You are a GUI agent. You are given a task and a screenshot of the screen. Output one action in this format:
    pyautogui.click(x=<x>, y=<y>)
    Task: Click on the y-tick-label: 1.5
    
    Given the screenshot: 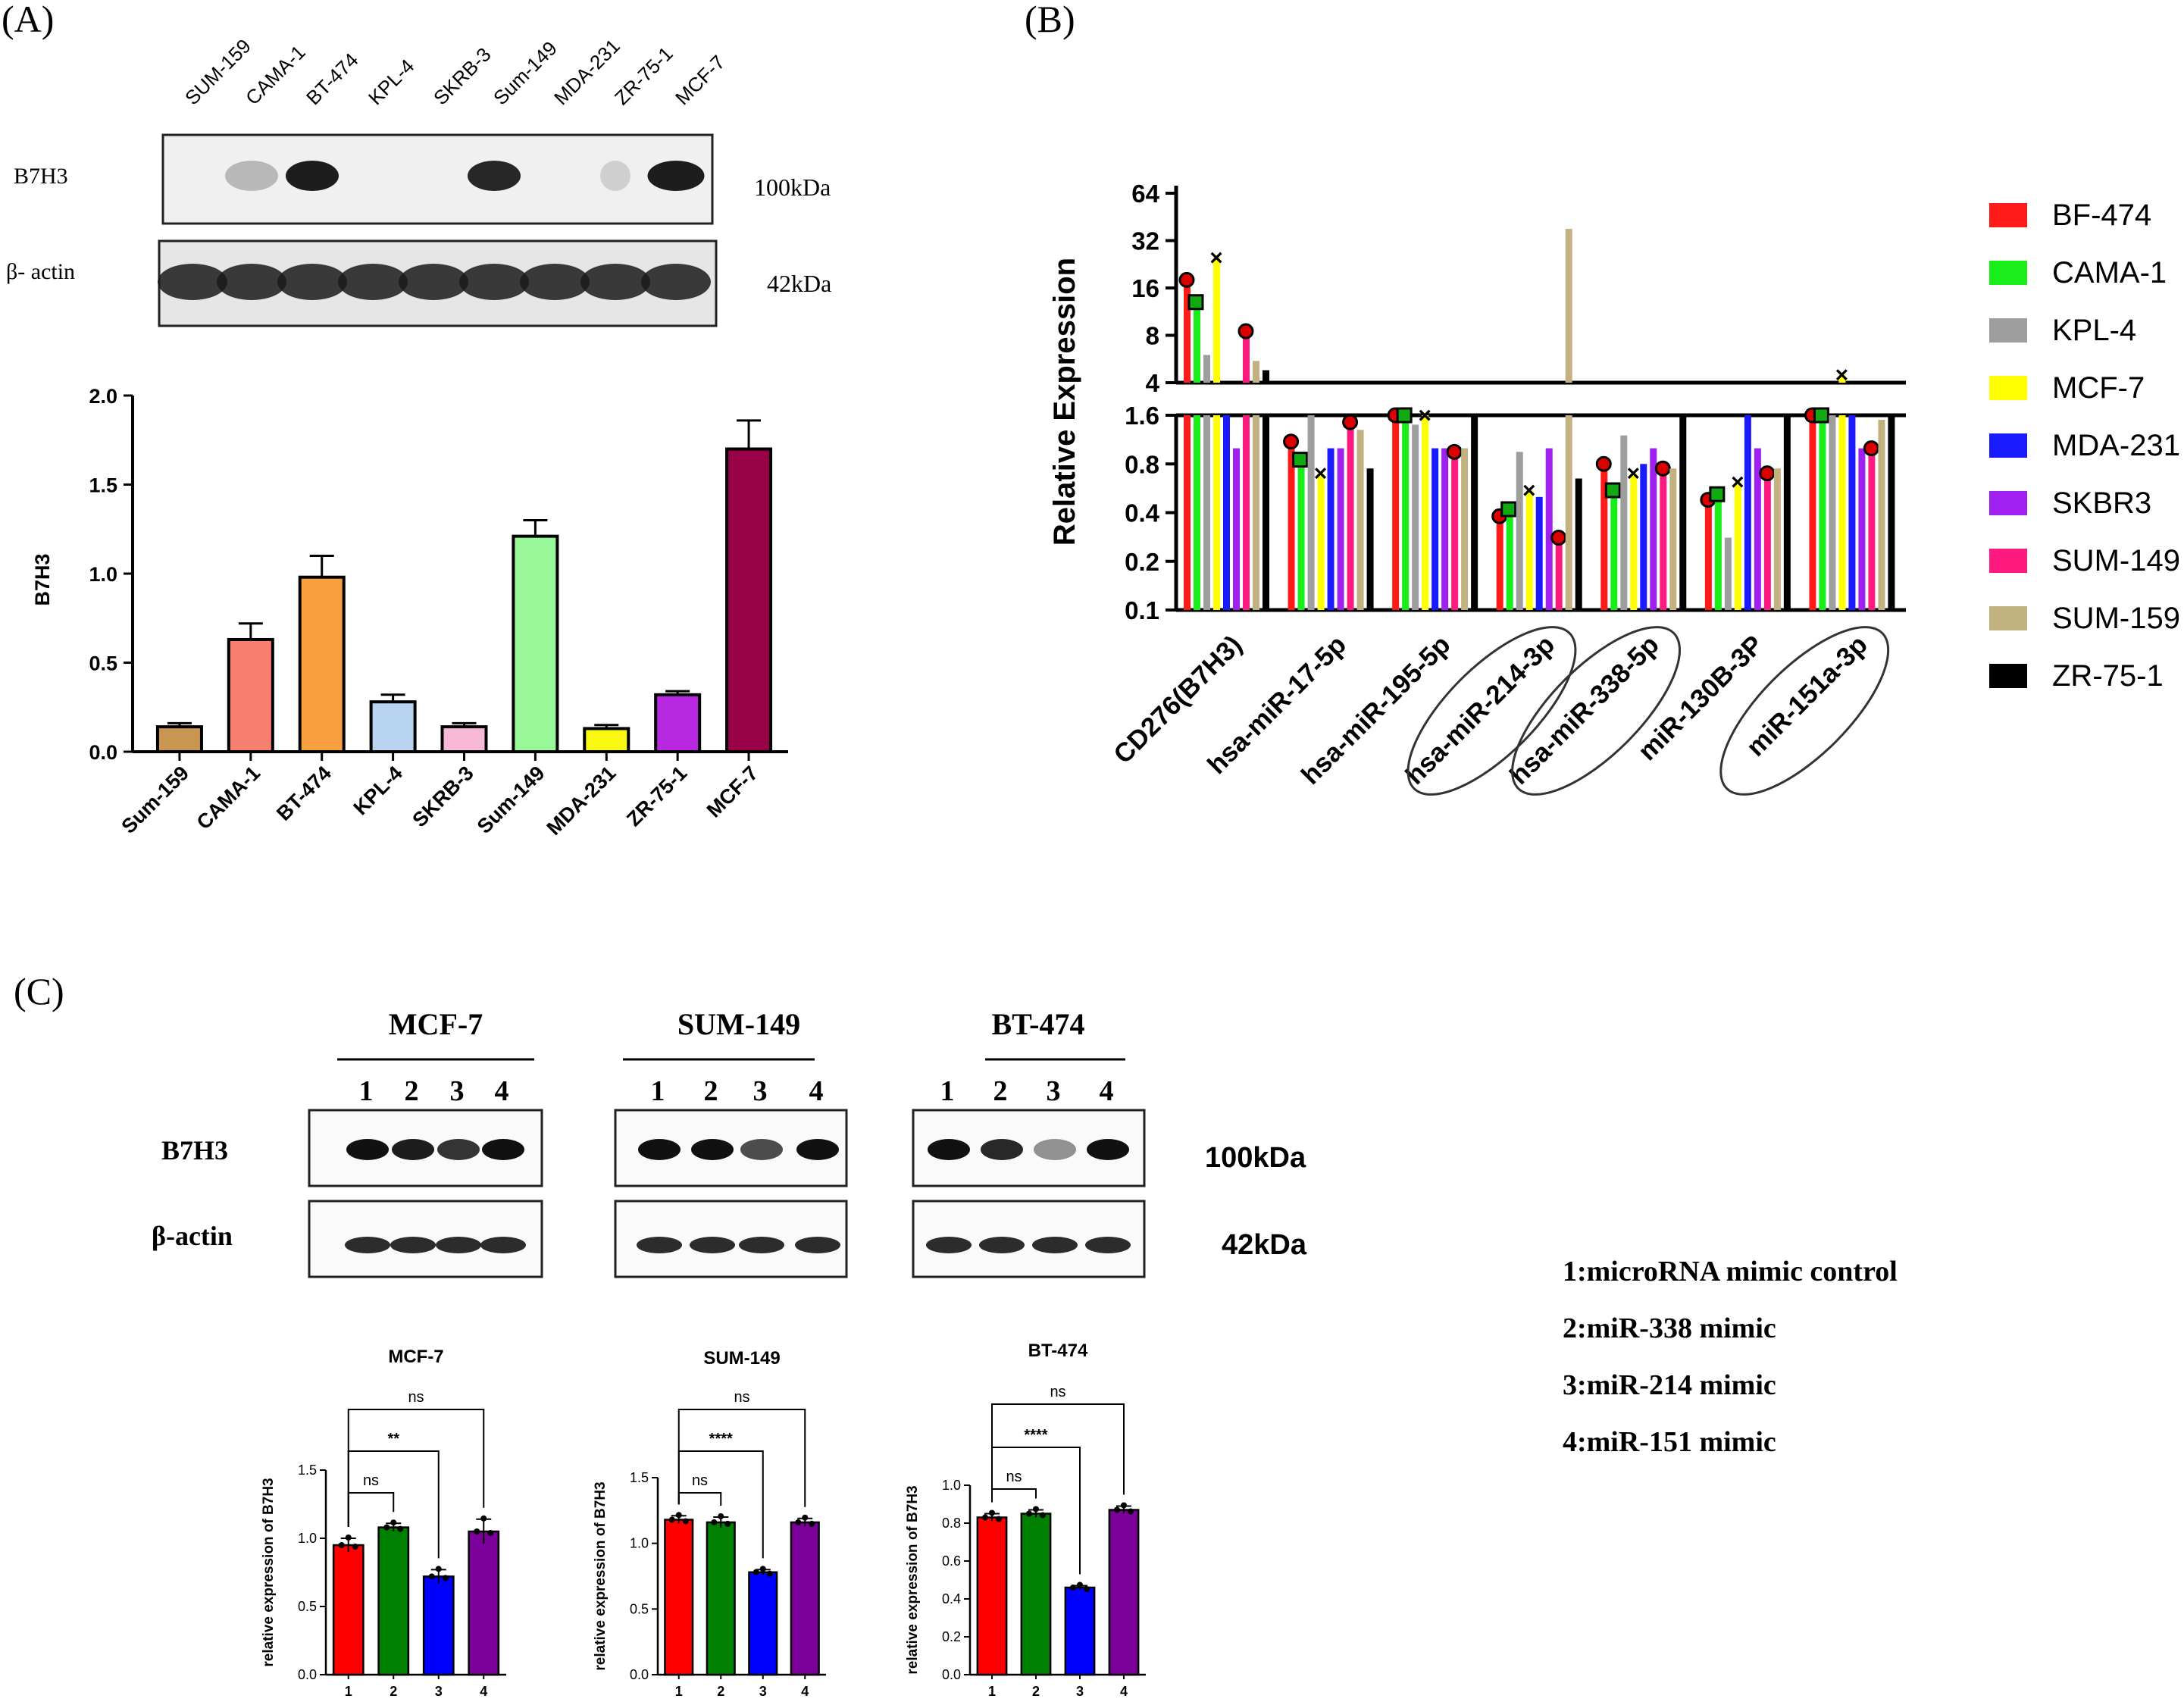 What is the action you would take?
    pyautogui.click(x=639, y=1477)
    